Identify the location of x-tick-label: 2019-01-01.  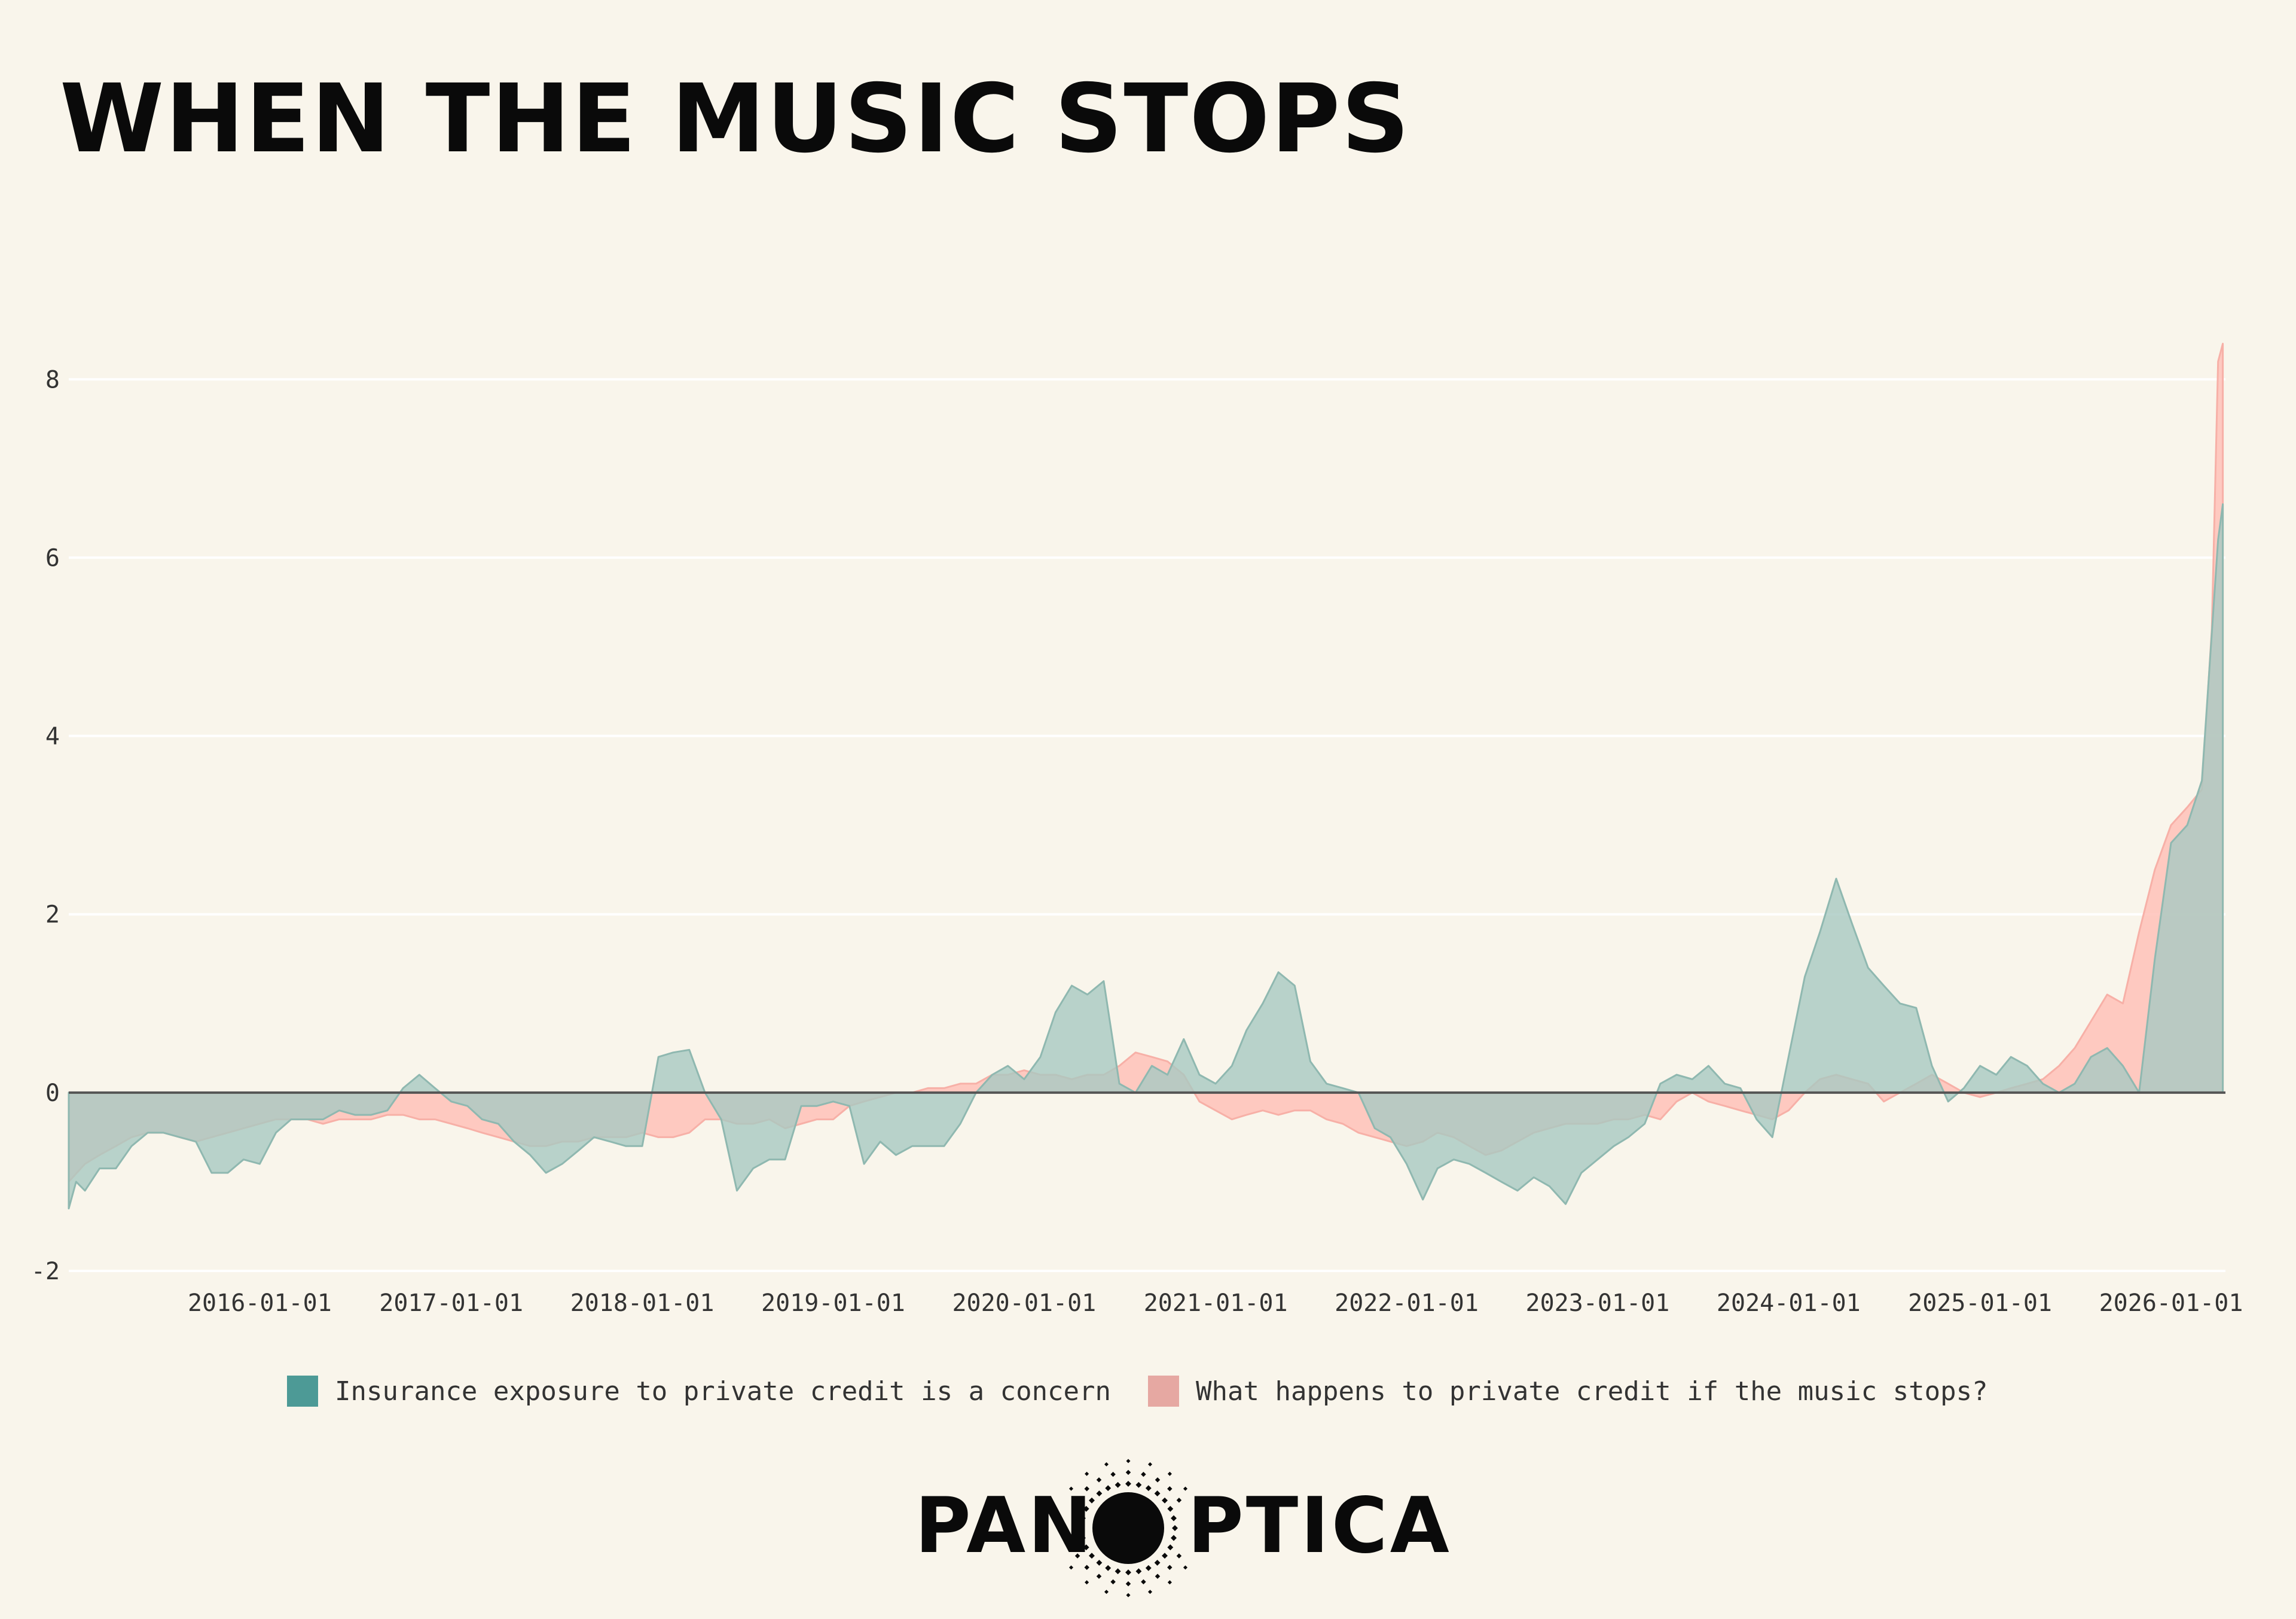
(833, 1303).